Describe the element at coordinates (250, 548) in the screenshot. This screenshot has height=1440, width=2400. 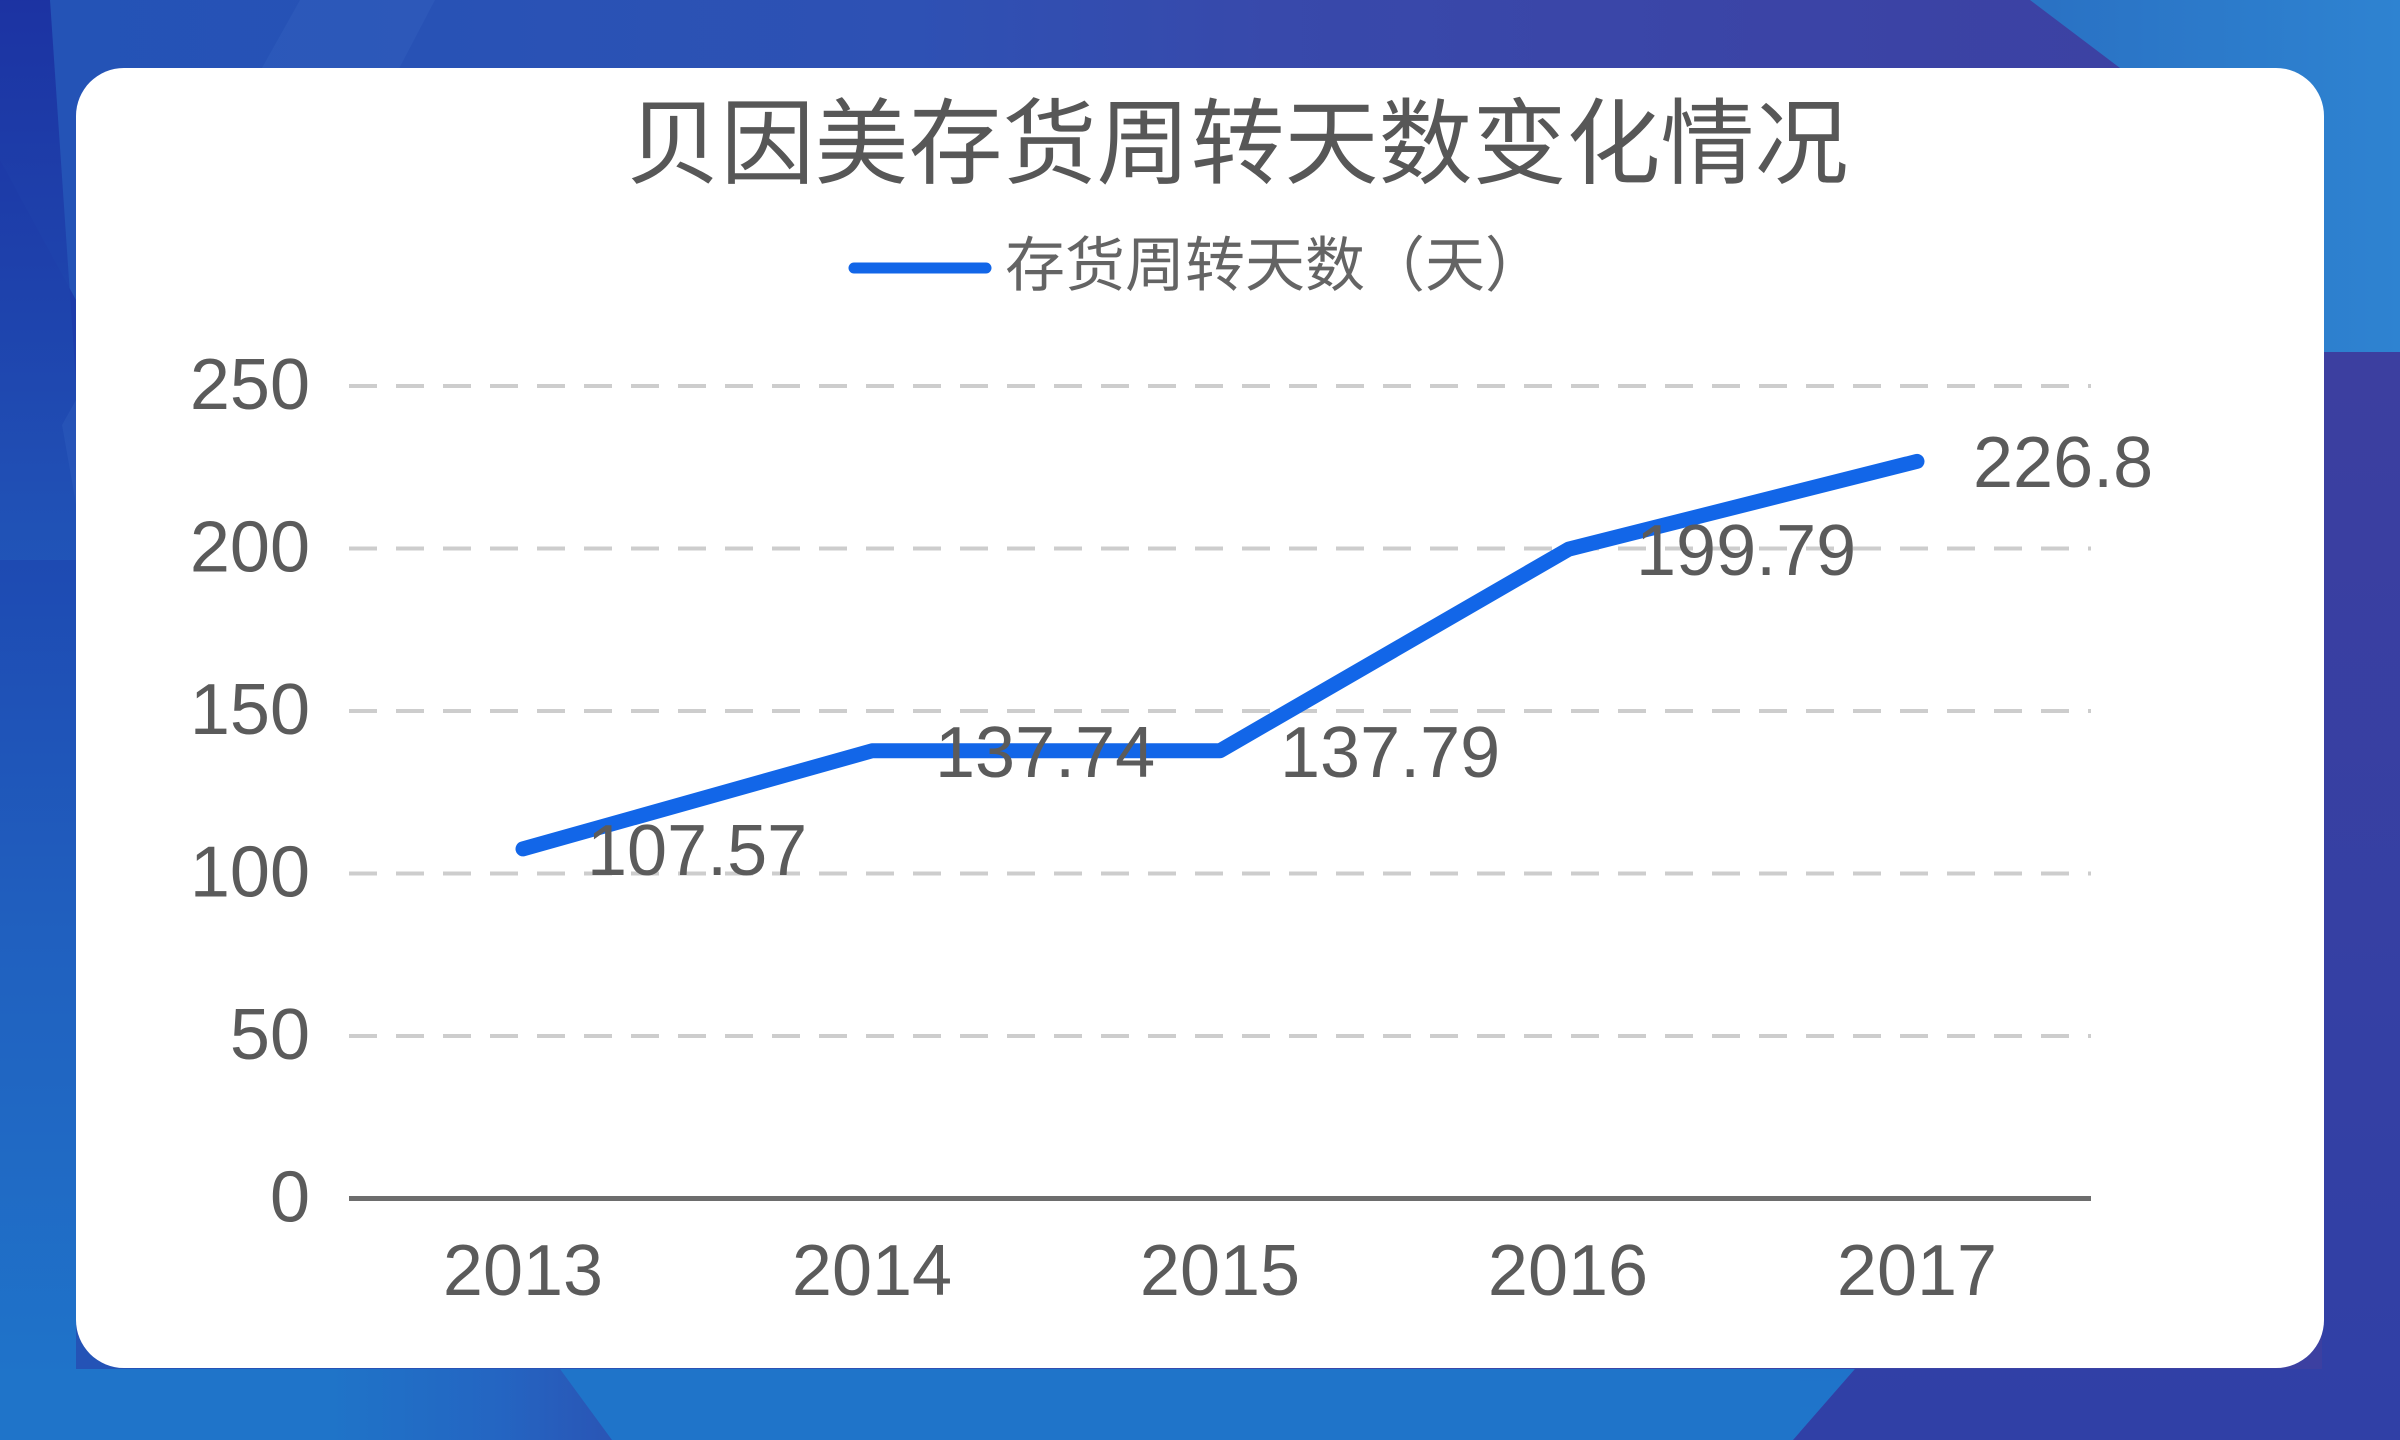
I see `svg-text: 200` at that location.